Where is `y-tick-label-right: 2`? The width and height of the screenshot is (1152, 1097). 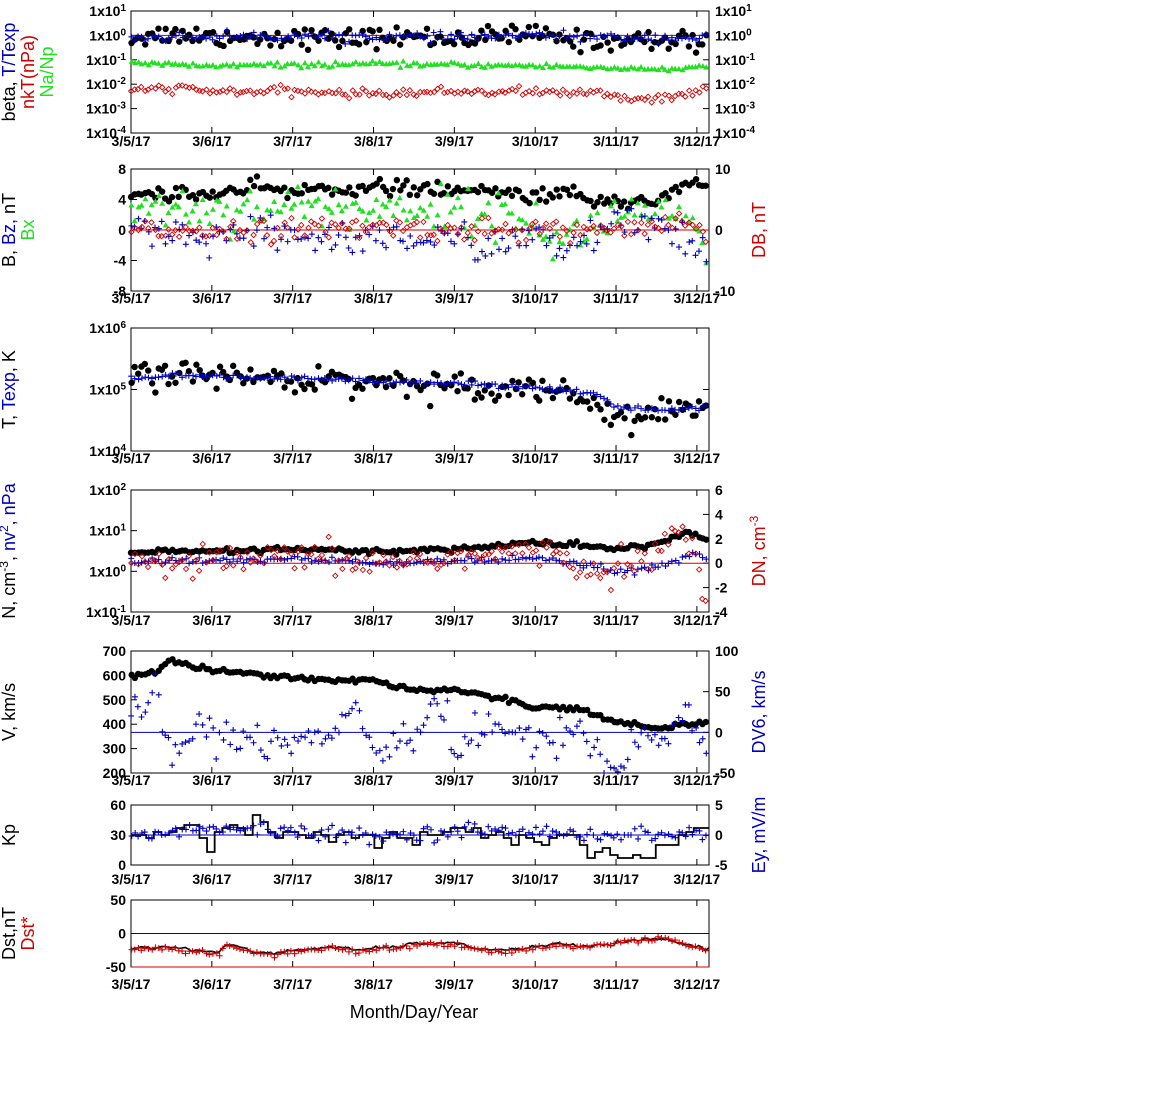 y-tick-label-right: 2 is located at coordinates (719, 539).